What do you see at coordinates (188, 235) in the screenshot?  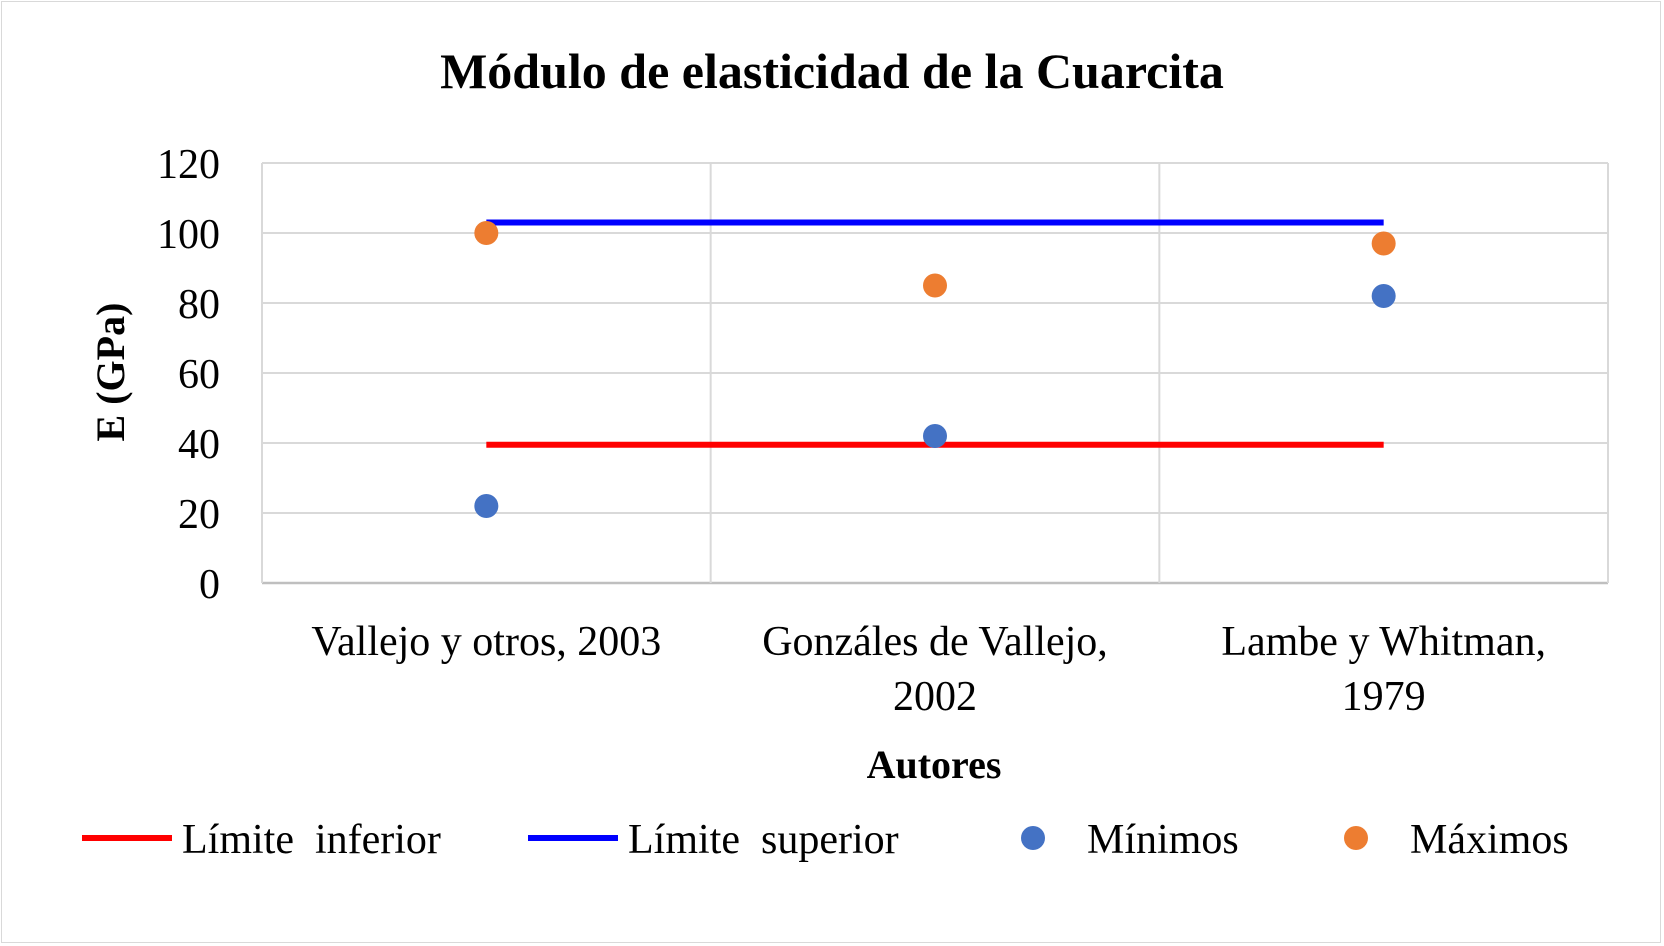 I see `y-tick-label: 100` at bounding box center [188, 235].